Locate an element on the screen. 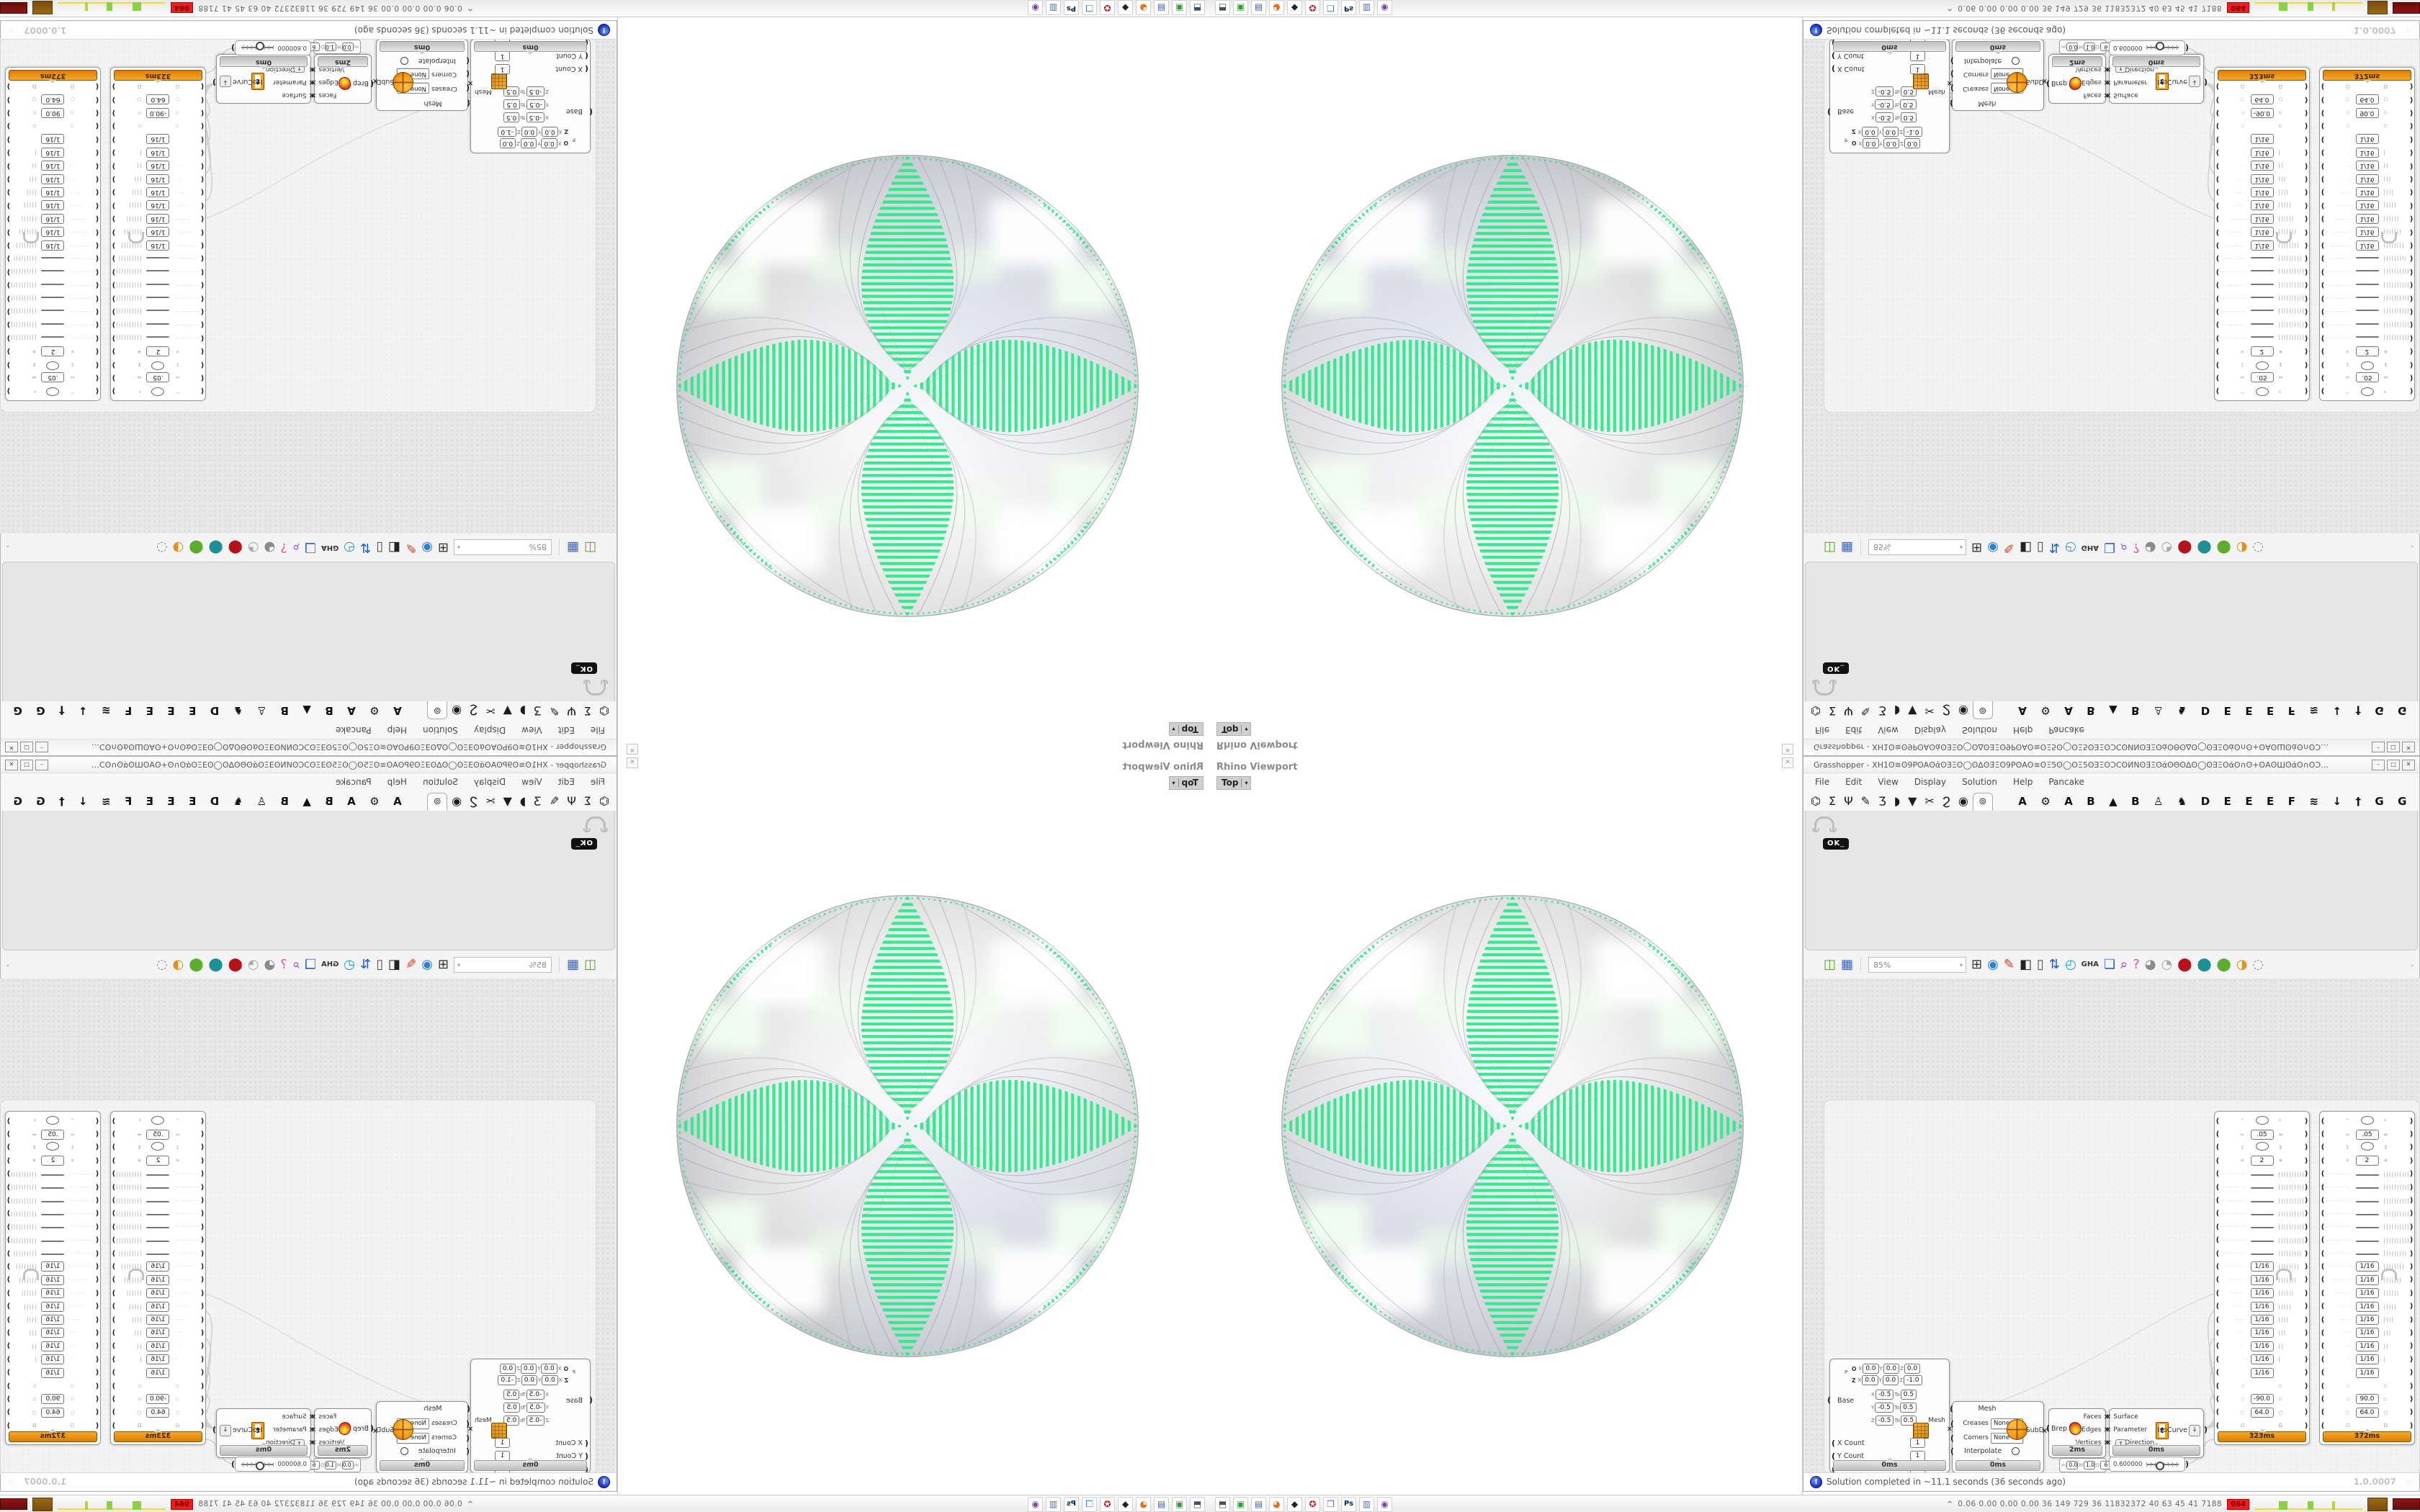 This screenshot has height=1512, width=2420. value-capsule: 90.0 is located at coordinates (2367, 112).